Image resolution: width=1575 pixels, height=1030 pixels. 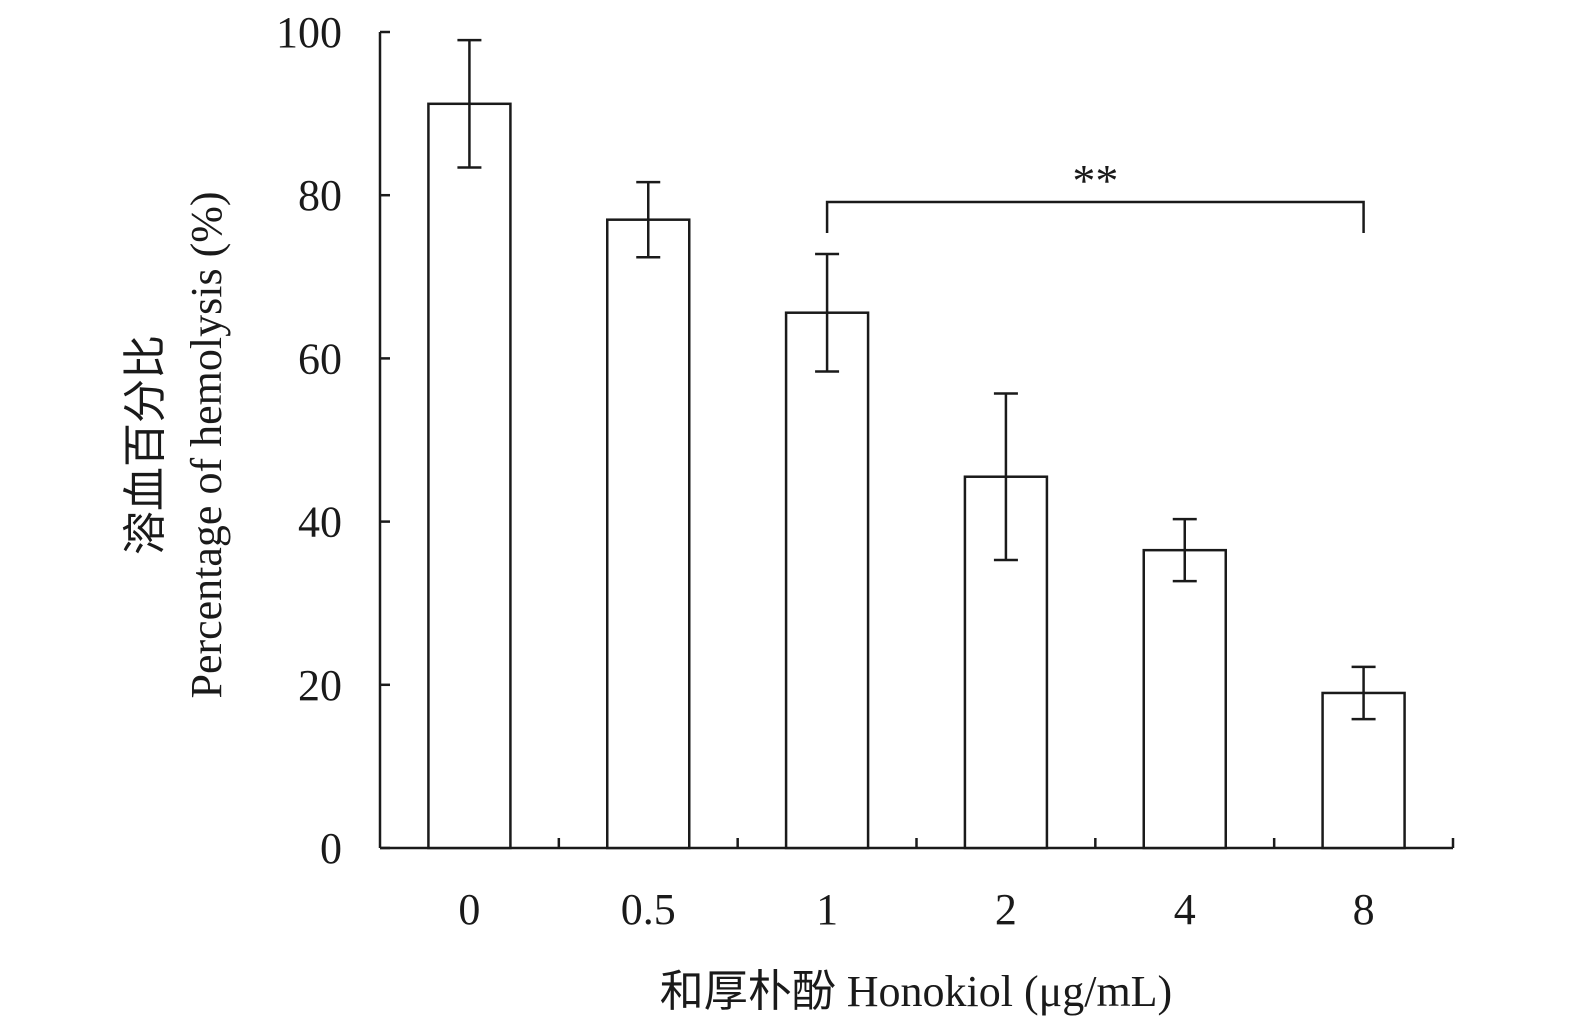 I want to click on significance-bracket, so click(x=1095, y=216).